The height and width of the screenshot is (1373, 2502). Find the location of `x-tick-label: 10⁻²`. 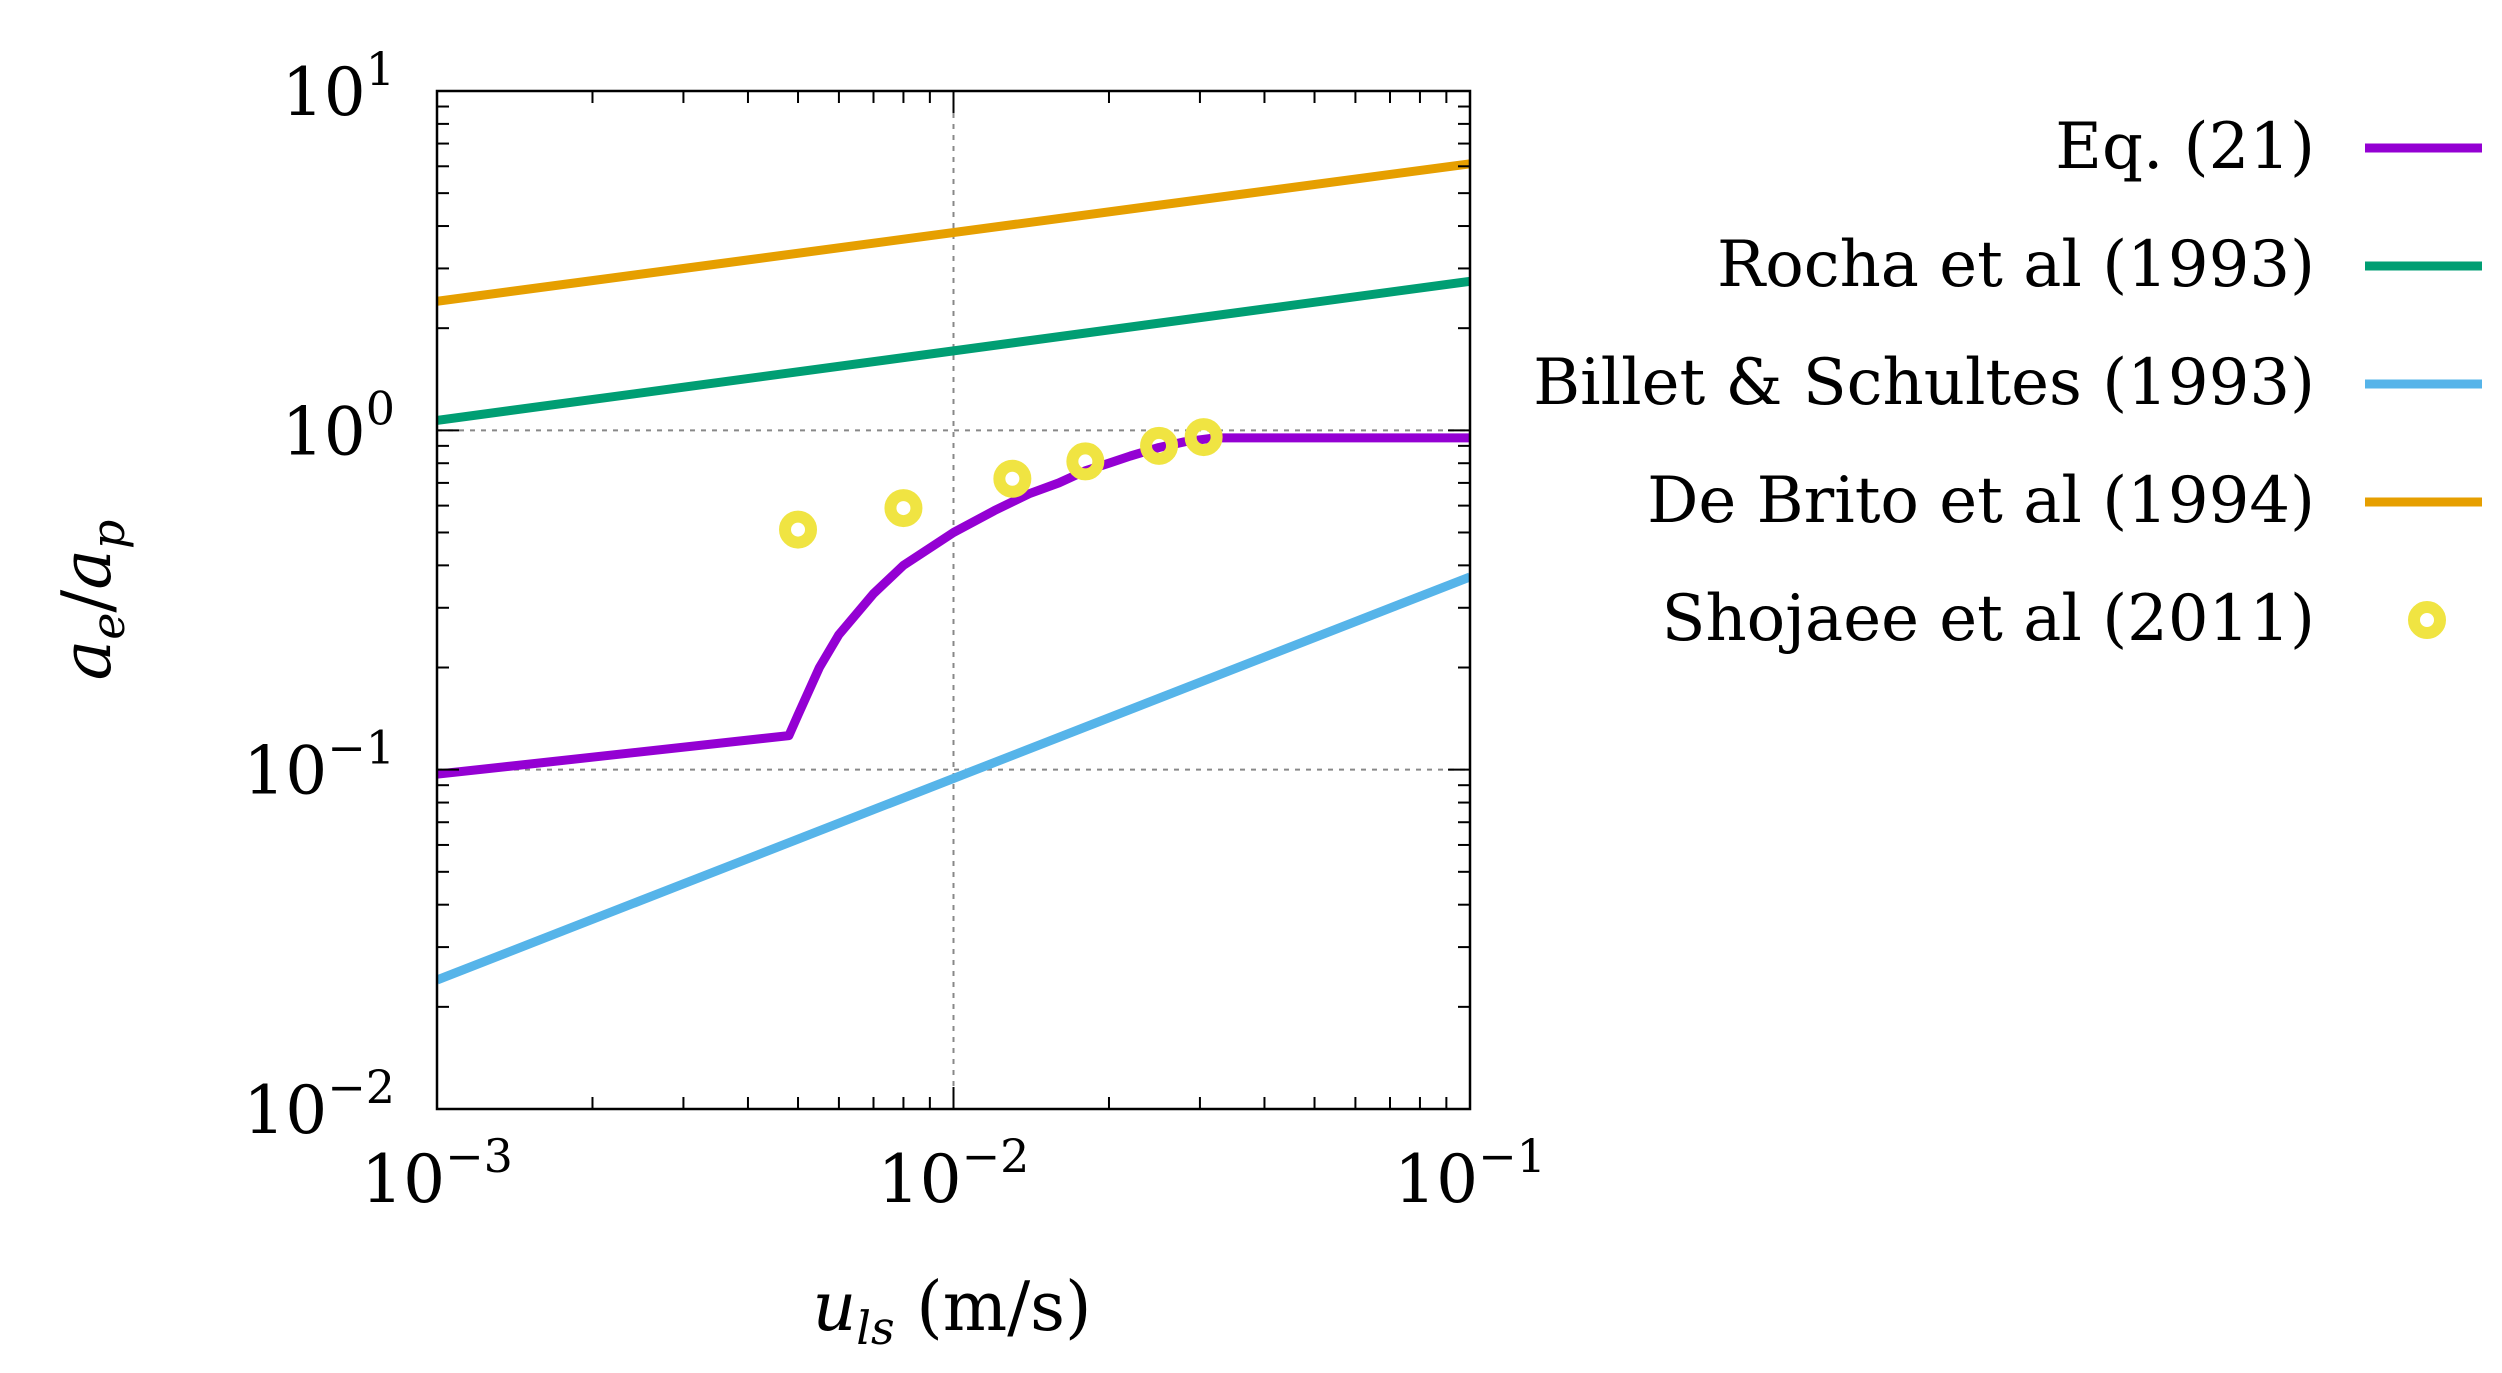

x-tick-label: 10⁻² is located at coordinates (954, 1173).